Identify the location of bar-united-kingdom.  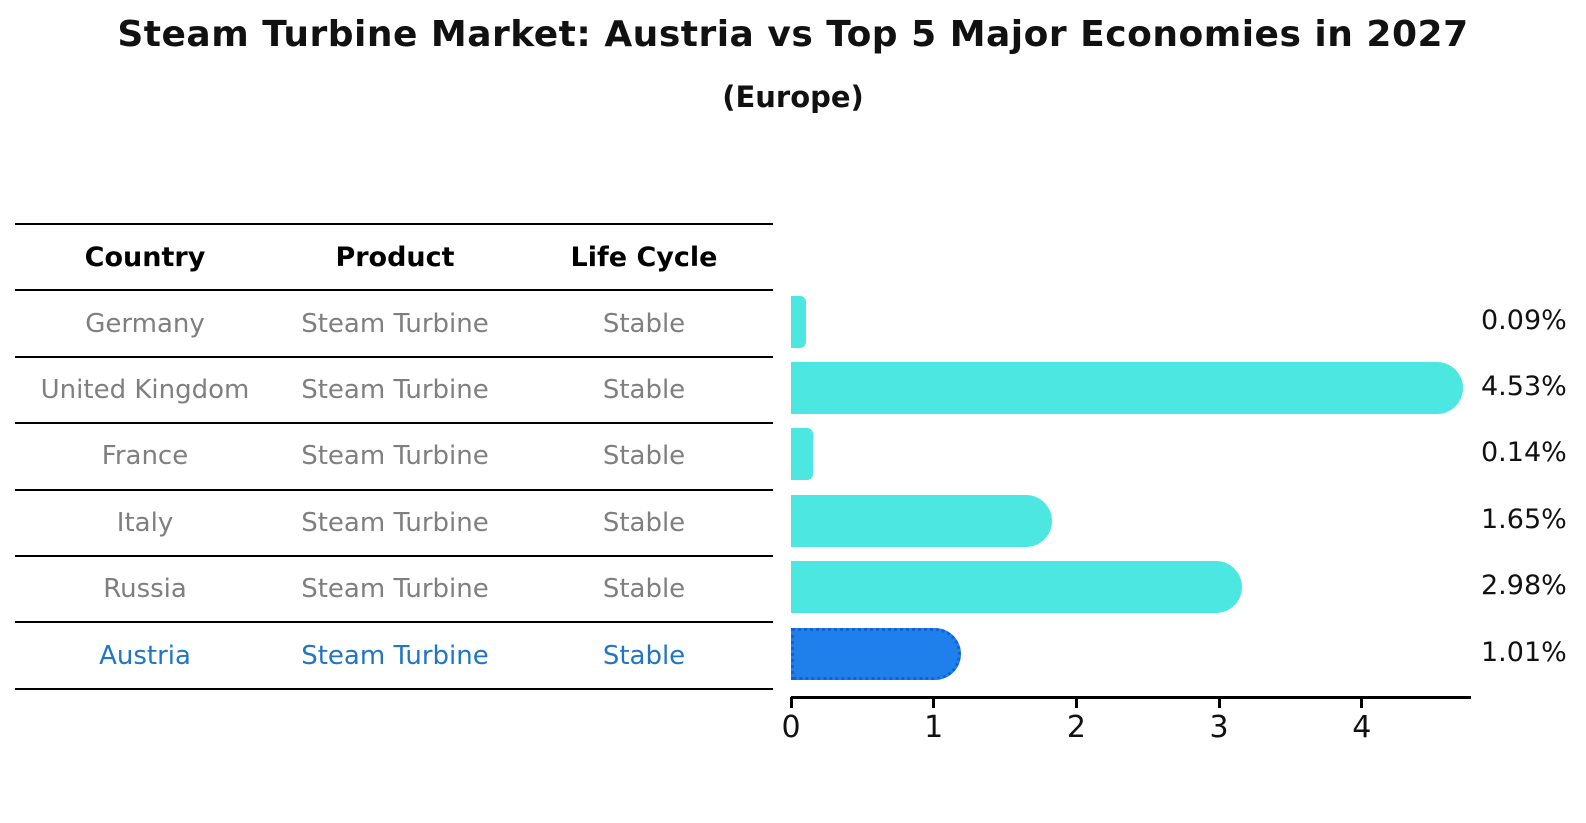
(1127, 387).